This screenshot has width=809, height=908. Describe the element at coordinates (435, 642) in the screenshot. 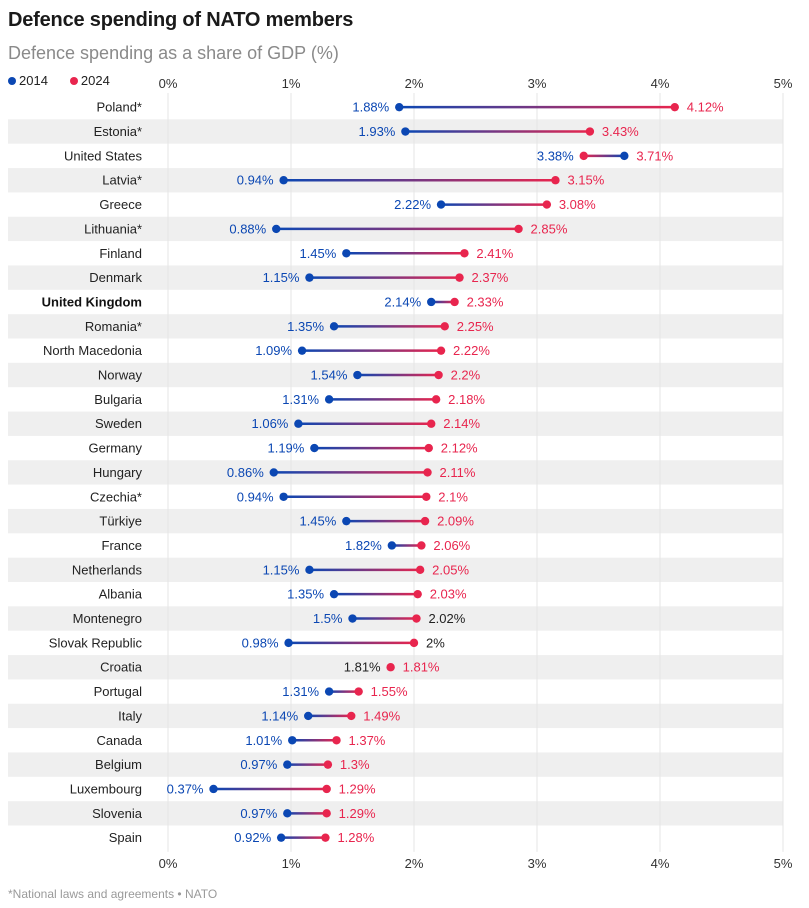

I see `value-label-right: 2%` at that location.